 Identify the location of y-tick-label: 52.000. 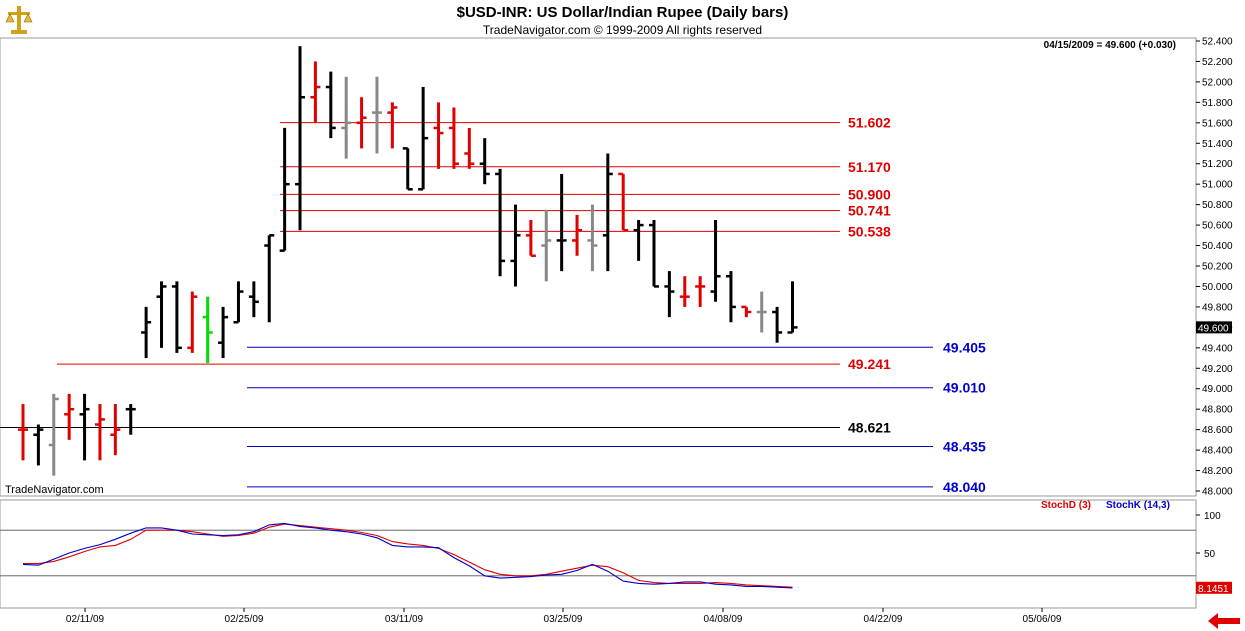
(1217, 82).